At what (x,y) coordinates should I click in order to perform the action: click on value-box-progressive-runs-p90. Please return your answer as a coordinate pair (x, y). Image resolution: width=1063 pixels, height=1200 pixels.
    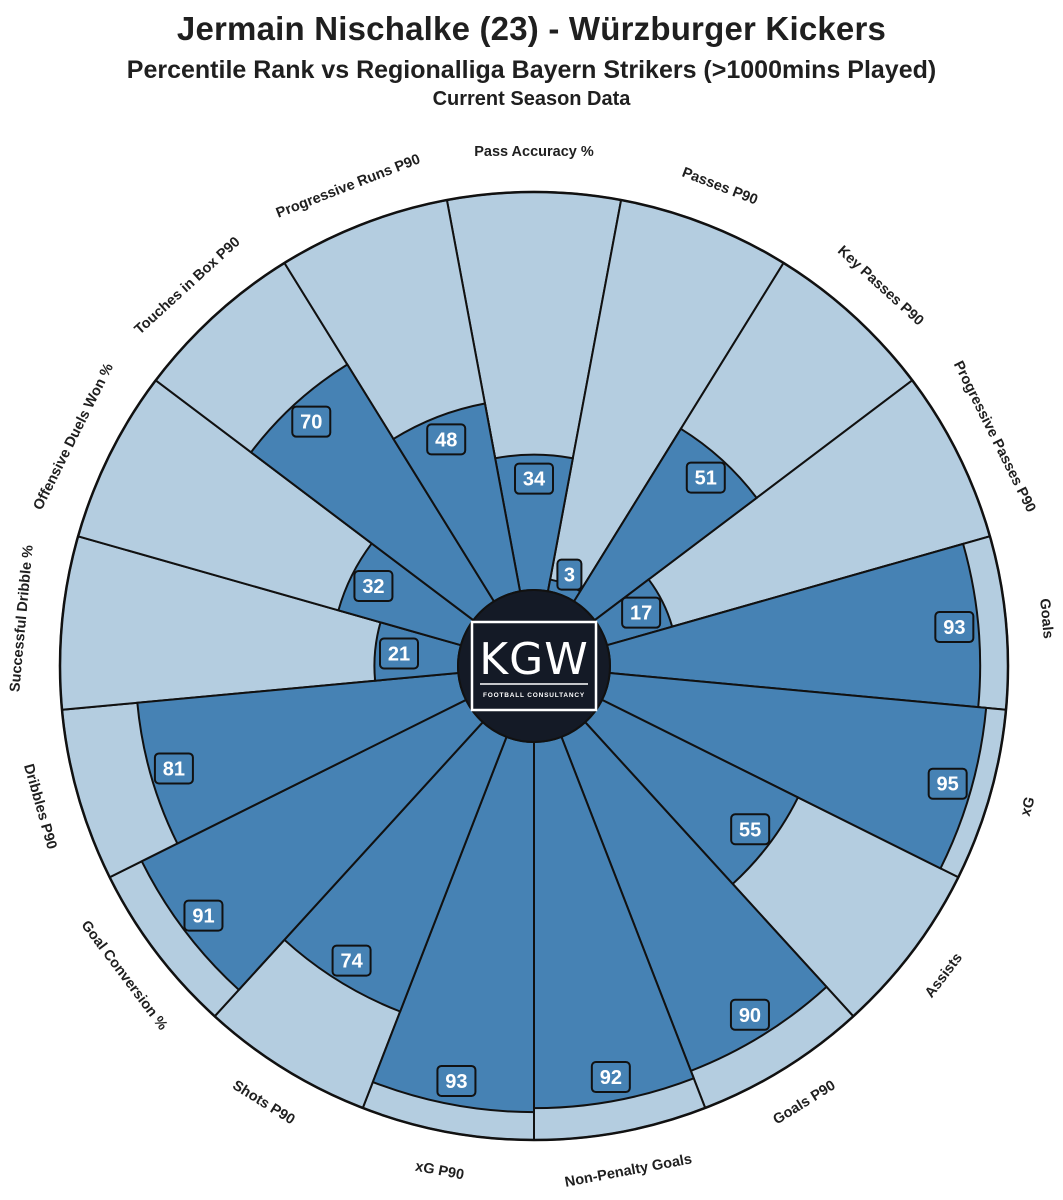
    Looking at the image, I should click on (446, 439).